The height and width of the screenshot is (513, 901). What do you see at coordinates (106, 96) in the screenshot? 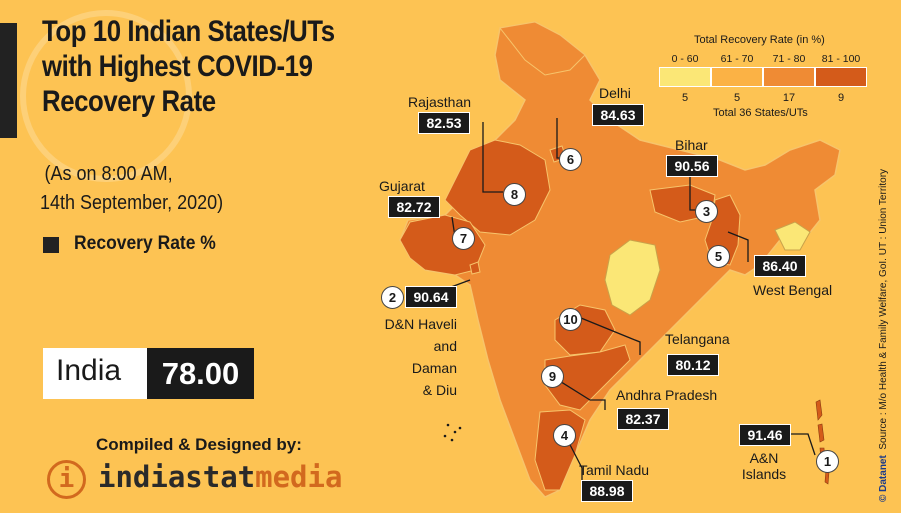
I see `watermark-logo` at bounding box center [106, 96].